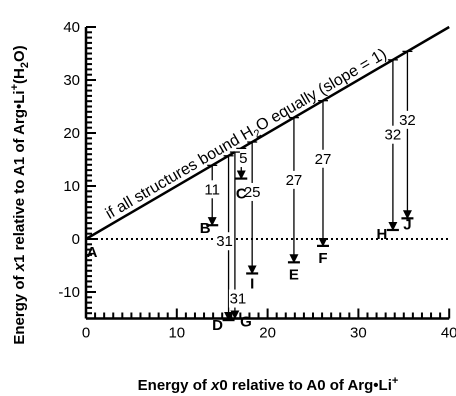 Image resolution: width=456 pixels, height=396 pixels. I want to click on y-tick-label: 30, so click(71, 80).